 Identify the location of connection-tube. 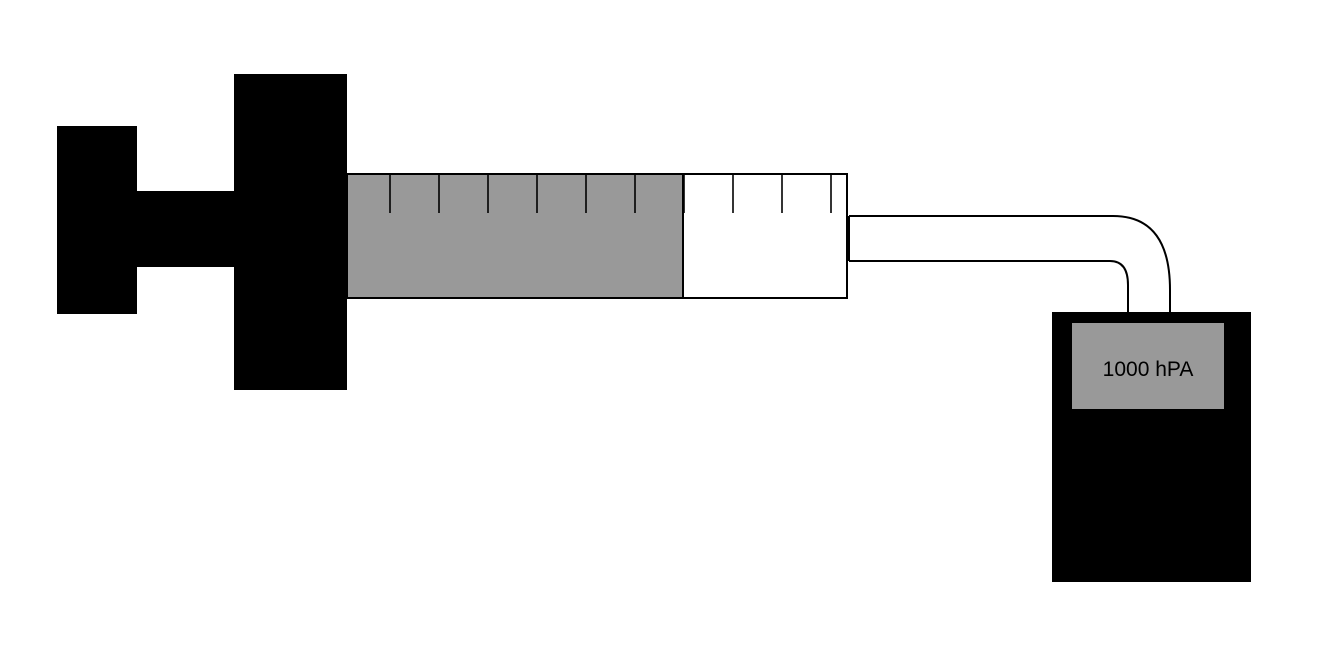
(1009, 264).